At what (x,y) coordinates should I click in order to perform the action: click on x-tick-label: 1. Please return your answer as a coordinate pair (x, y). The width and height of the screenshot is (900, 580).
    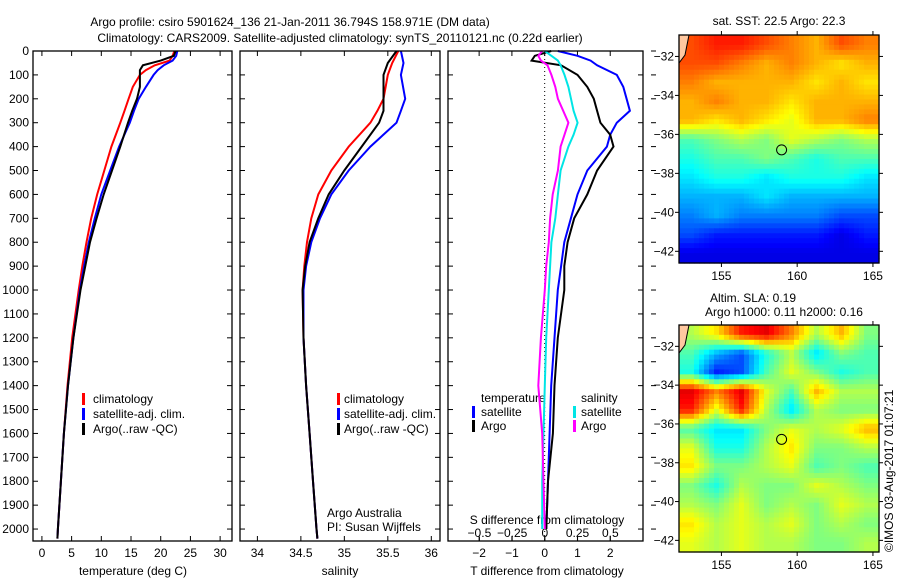
    Looking at the image, I should click on (577, 553).